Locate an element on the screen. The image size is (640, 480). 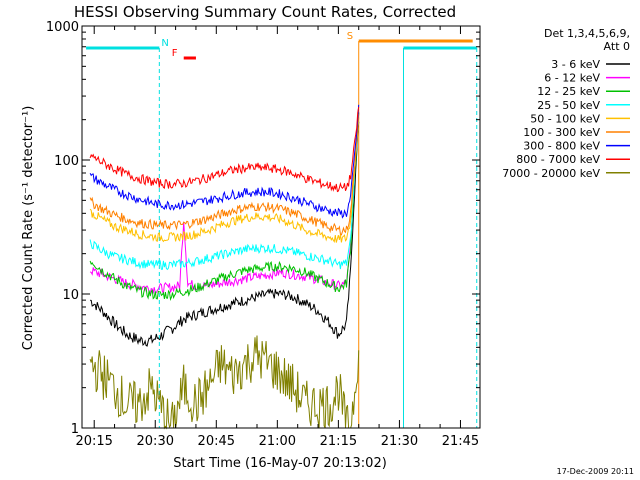
x-tick-label: 21:00 is located at coordinates (277, 441).